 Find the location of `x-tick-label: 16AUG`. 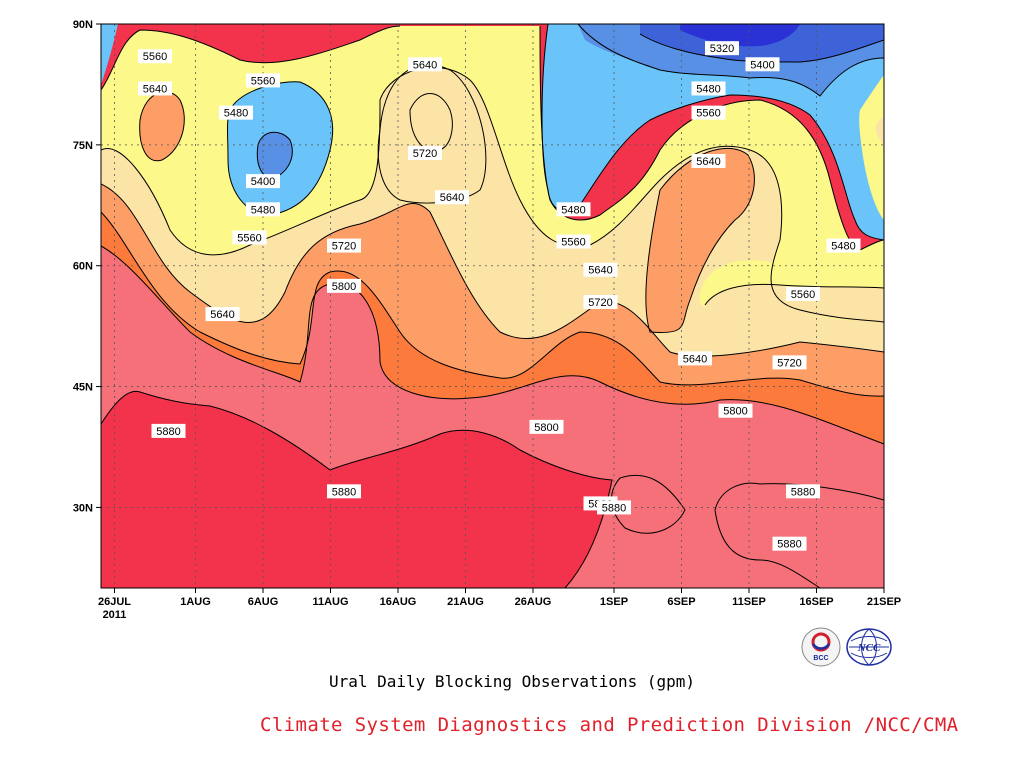

x-tick-label: 16AUG is located at coordinates (398, 602).